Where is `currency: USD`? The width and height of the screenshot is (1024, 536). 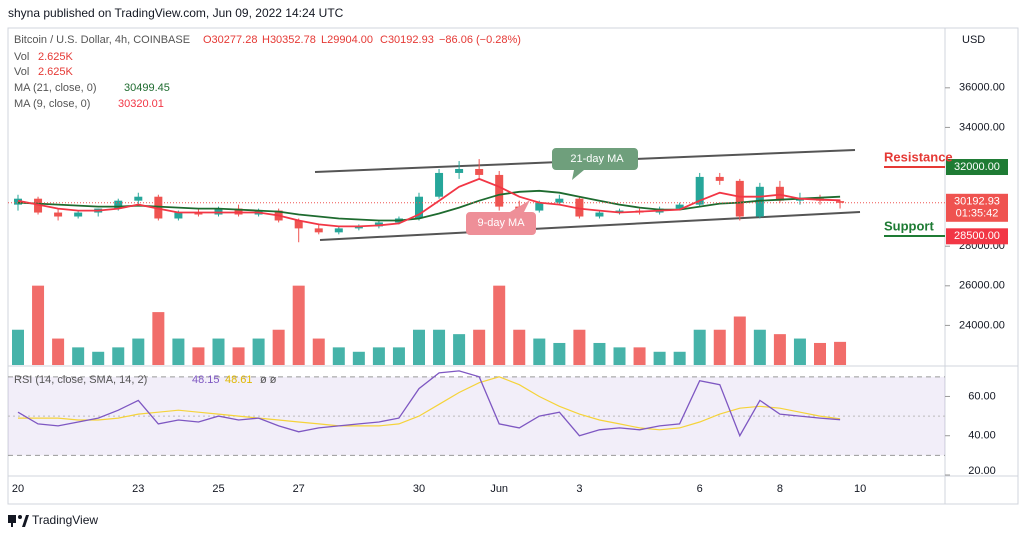
currency: USD is located at coordinates (973, 40).